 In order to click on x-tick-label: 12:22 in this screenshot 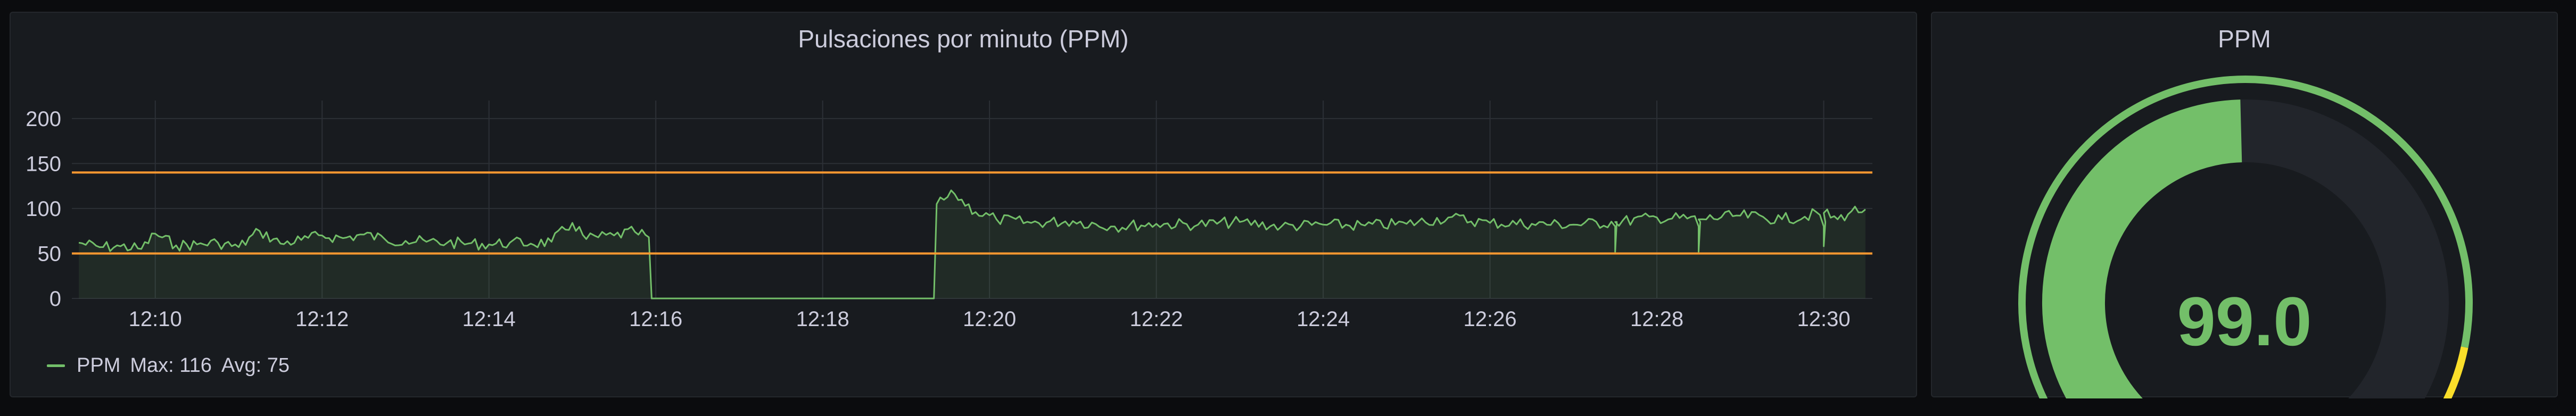, I will do `click(1156, 319)`.